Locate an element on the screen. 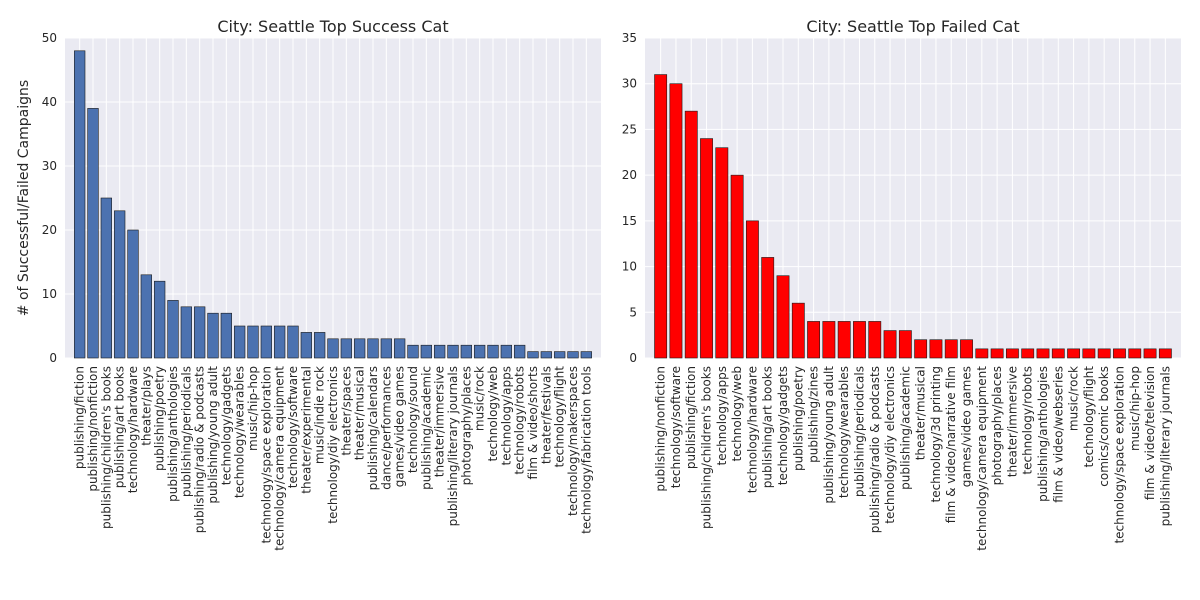  x-tick-label: technology/apps is located at coordinates (722, 416).